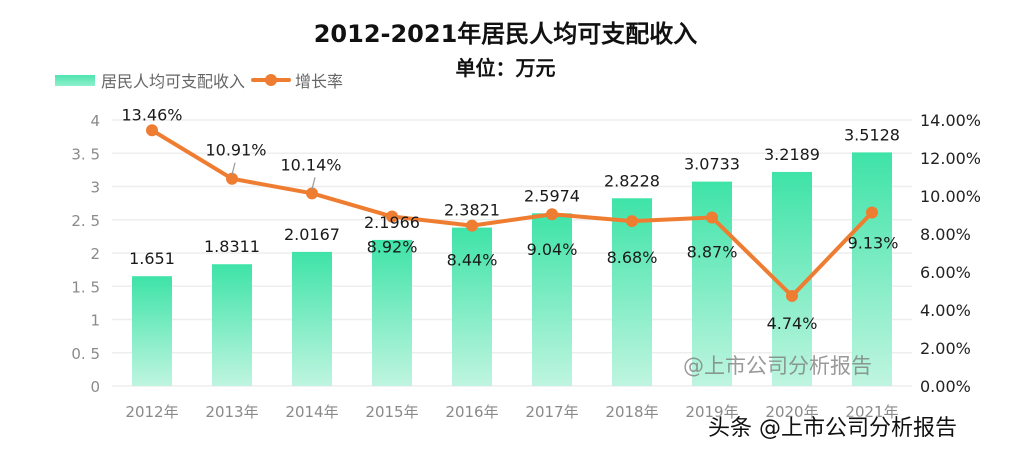 The width and height of the screenshot is (1011, 451). I want to click on left-axis-tick: 2. 5, so click(85, 221).